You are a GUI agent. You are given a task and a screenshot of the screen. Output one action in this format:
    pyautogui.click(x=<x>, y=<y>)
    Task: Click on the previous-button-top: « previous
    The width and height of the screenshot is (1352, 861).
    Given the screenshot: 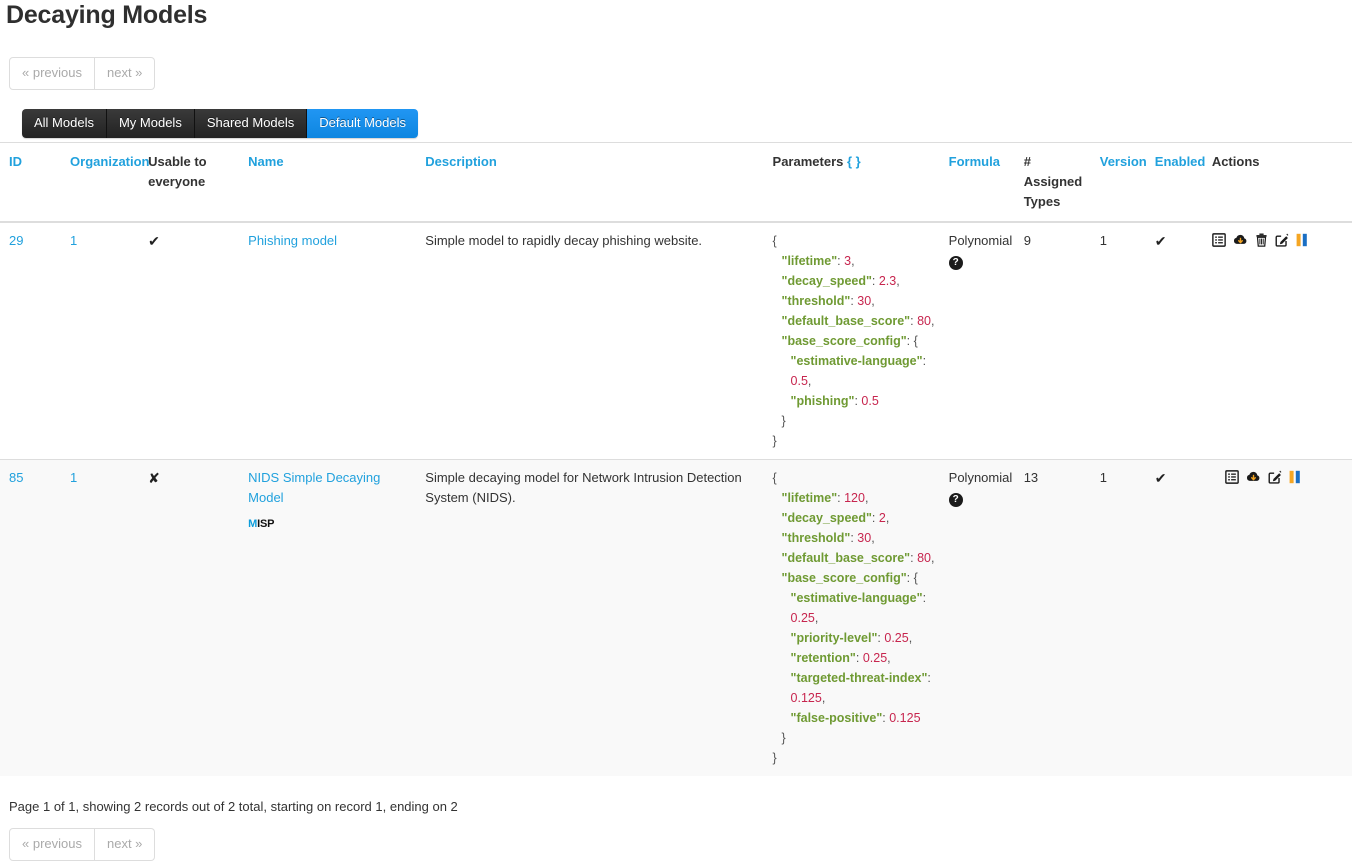 What is the action you would take?
    pyautogui.click(x=52, y=73)
    